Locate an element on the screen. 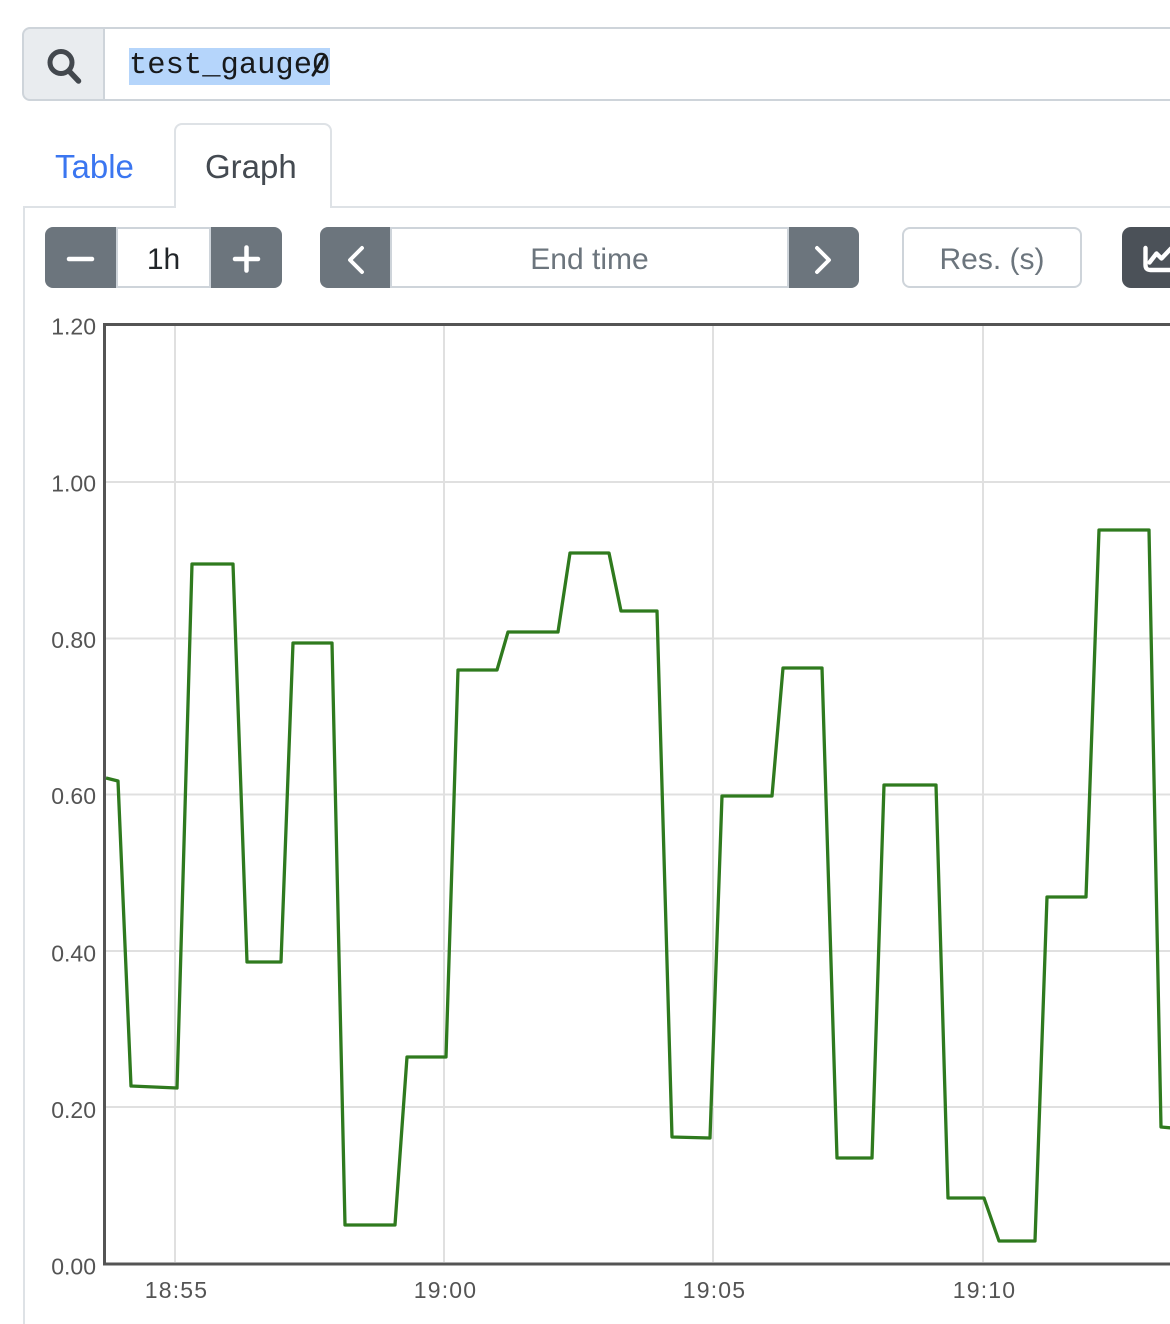 This screenshot has width=1170, height=1324. svg-text: 0.00 is located at coordinates (73, 1267).